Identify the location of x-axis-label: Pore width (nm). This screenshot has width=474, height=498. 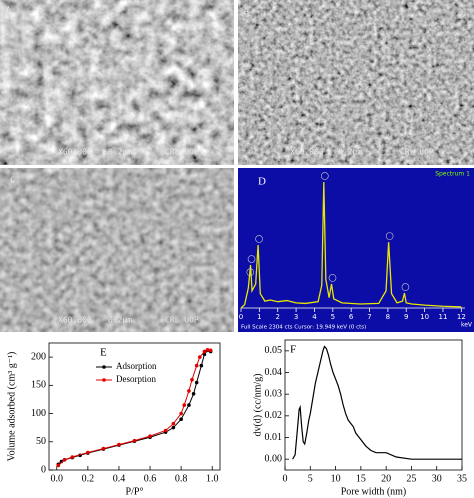
(374, 491).